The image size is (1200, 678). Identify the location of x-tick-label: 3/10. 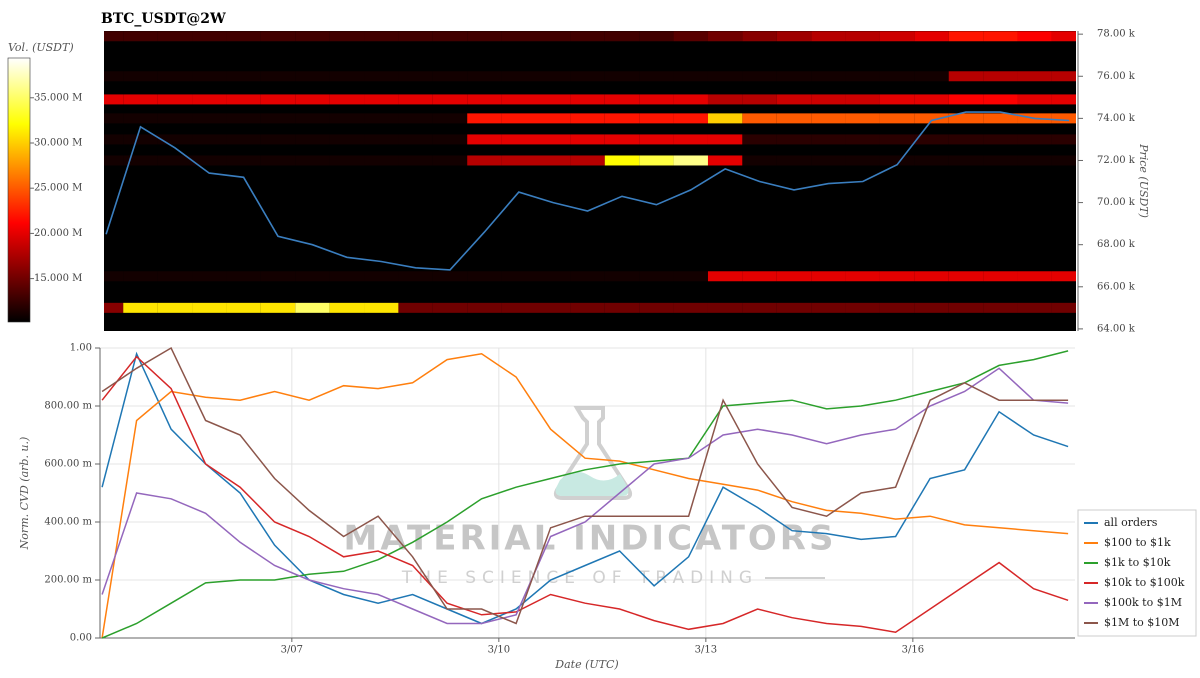
(499, 650).